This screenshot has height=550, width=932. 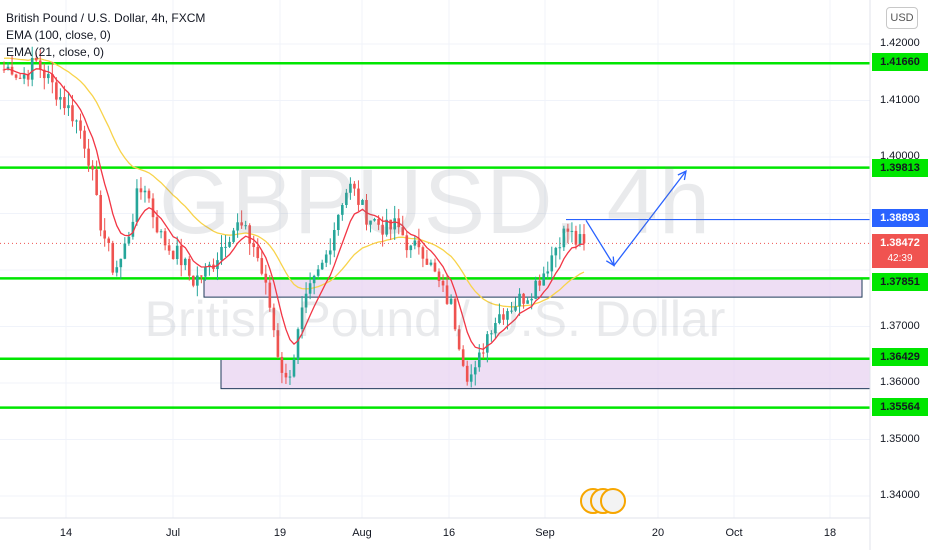 I want to click on legend-ema100: EMA (100, close, 0), so click(x=58, y=35).